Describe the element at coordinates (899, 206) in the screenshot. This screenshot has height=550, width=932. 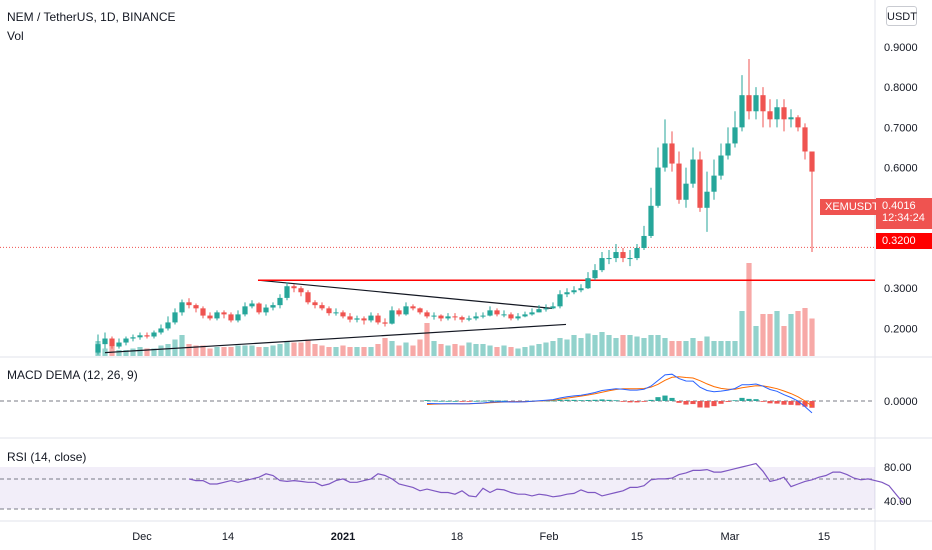
I see `last-price-value: 0.4016` at that location.